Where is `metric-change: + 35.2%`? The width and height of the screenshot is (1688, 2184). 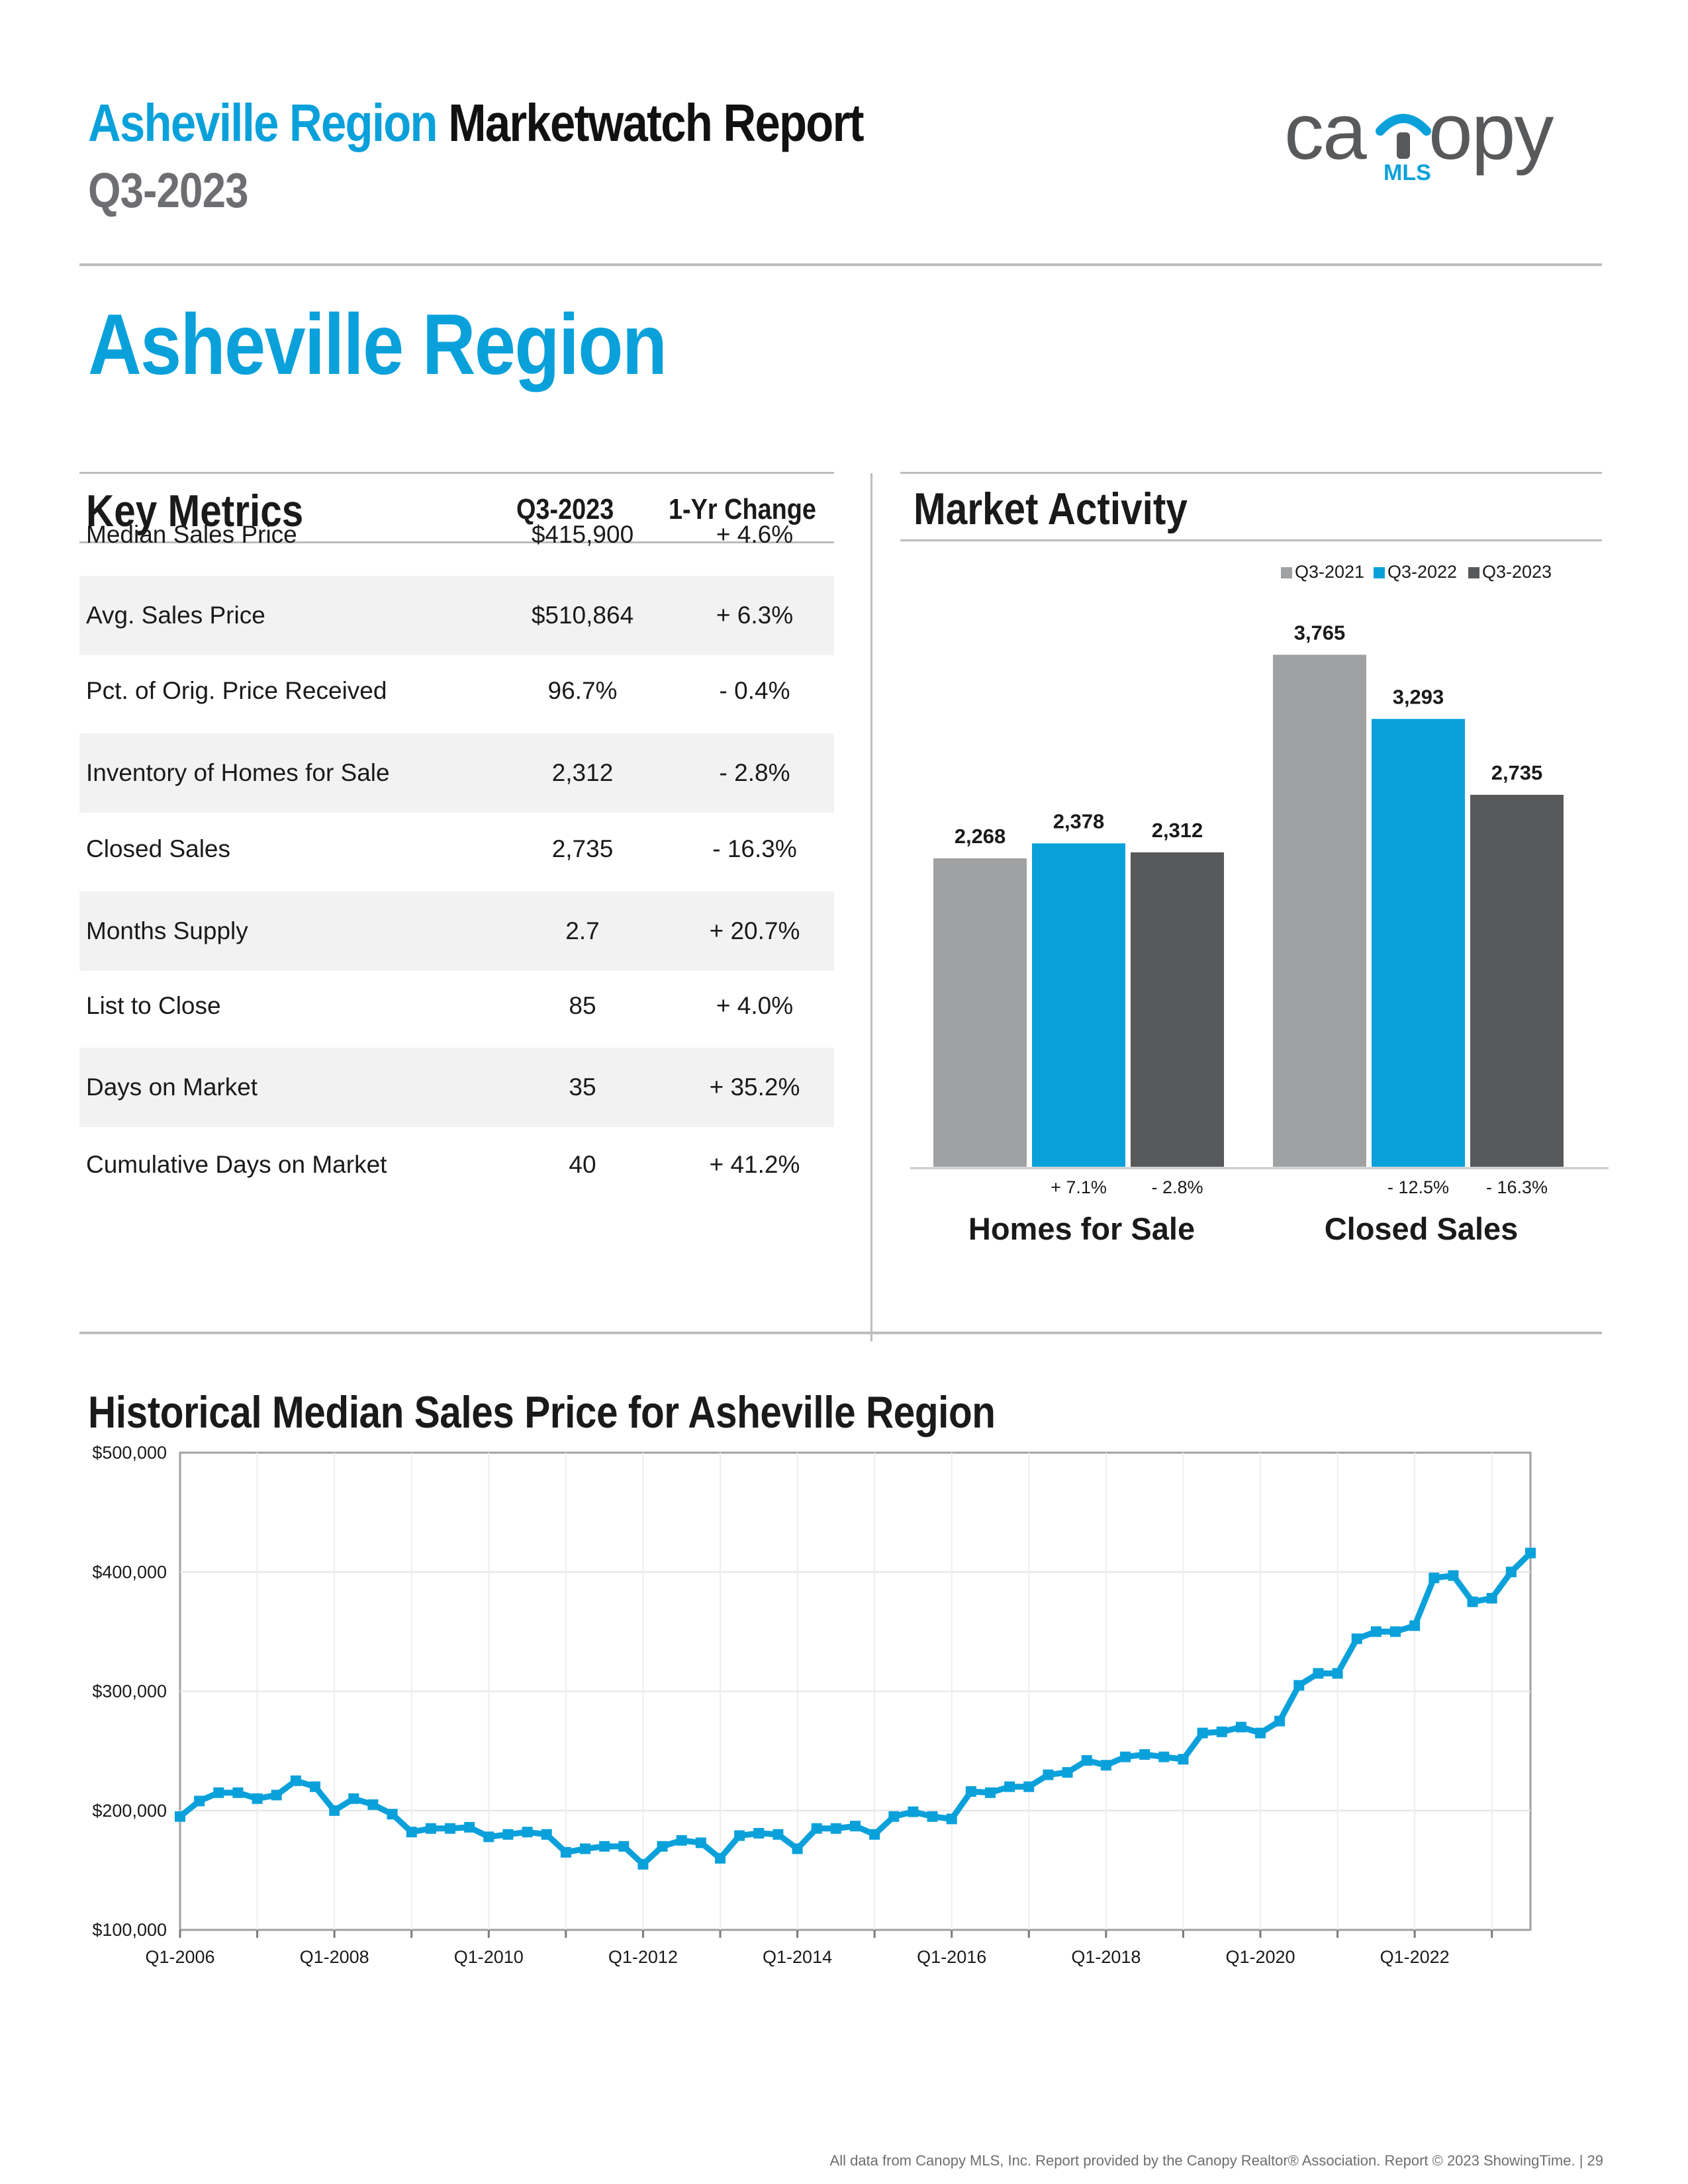
metric-change: + 35.2% is located at coordinates (754, 1087).